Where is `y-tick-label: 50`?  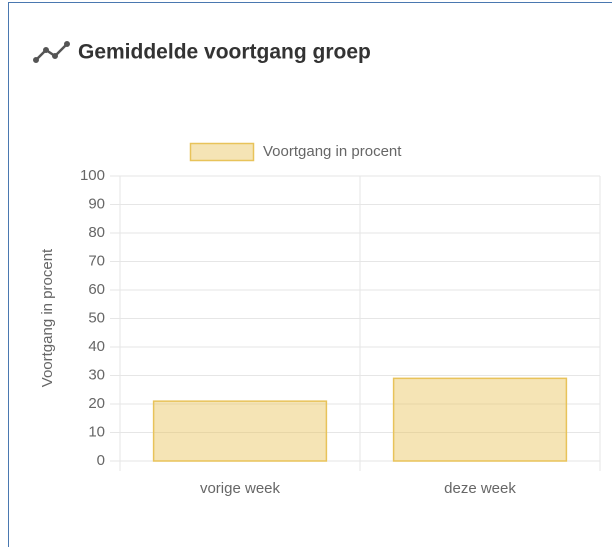 y-tick-label: 50 is located at coordinates (96, 317).